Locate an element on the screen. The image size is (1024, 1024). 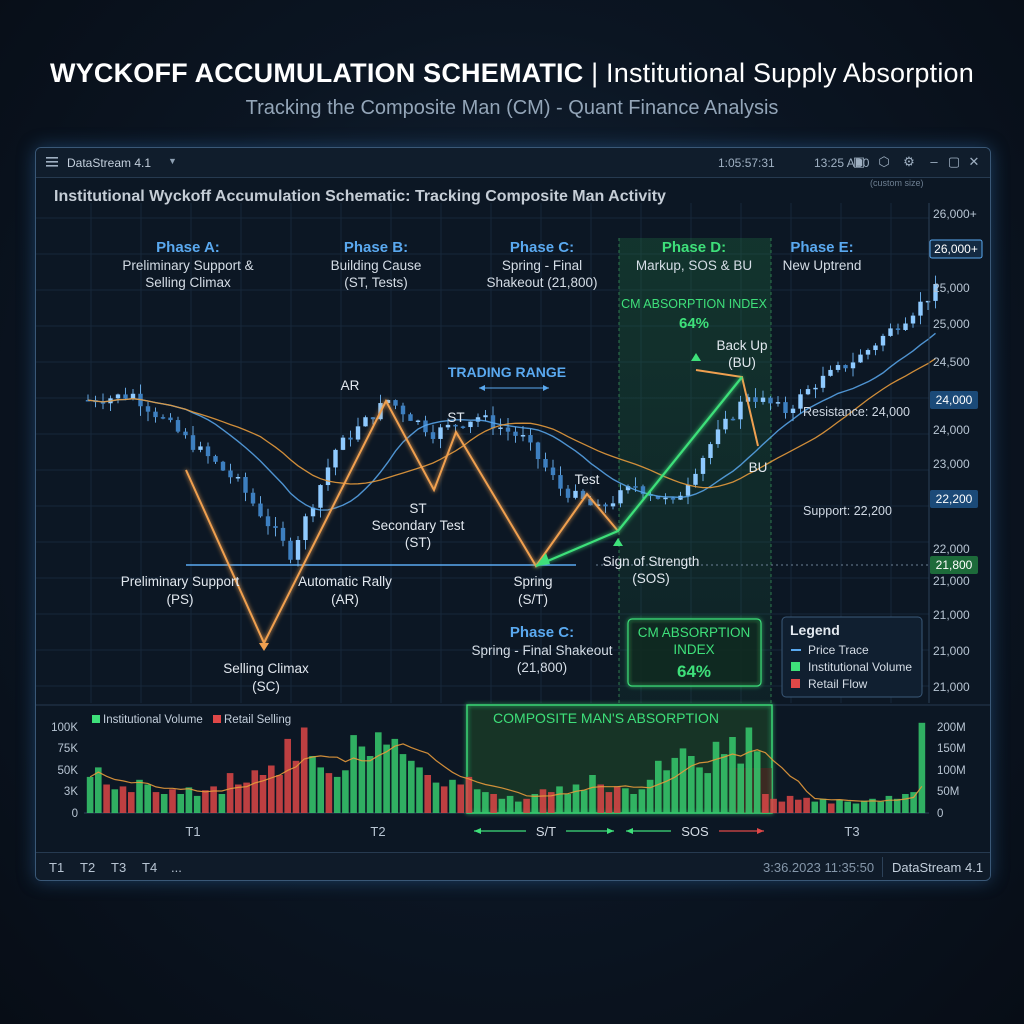
spring-abbr: (S/T) is located at coordinates (533, 599).